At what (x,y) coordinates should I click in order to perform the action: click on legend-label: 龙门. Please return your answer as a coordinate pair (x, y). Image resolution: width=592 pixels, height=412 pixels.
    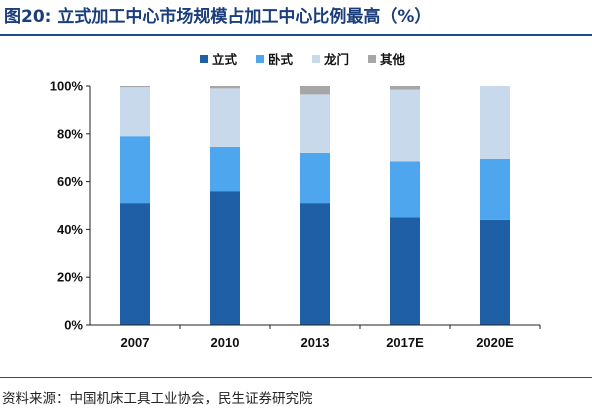
    Looking at the image, I should click on (336, 59).